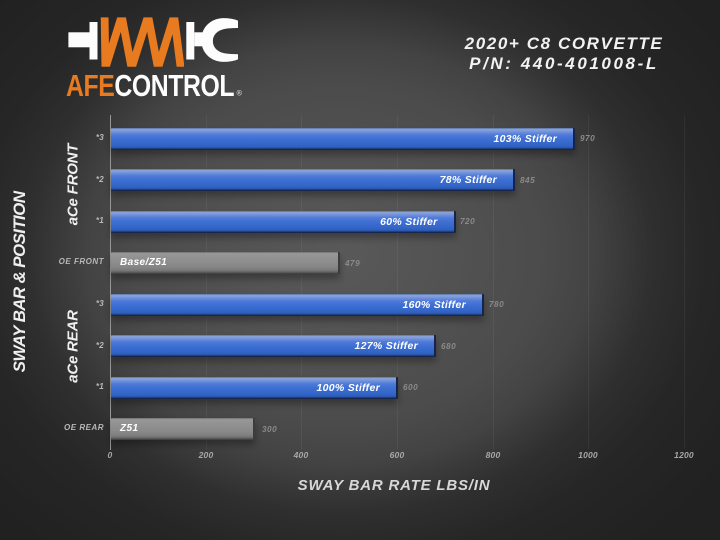 This screenshot has height=540, width=720. Describe the element at coordinates (150, 85) in the screenshot. I see `svg-text: AFECONTROL` at that location.